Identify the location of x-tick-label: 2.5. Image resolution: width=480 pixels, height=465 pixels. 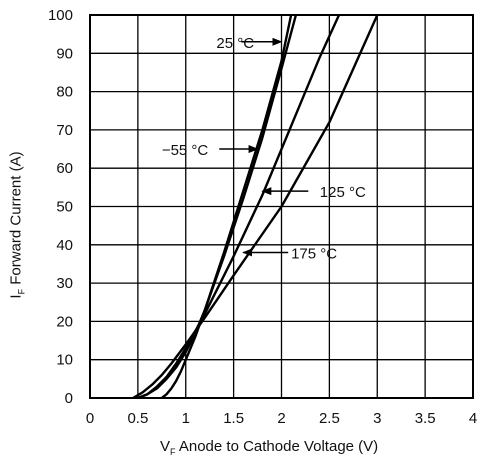
(329, 418).